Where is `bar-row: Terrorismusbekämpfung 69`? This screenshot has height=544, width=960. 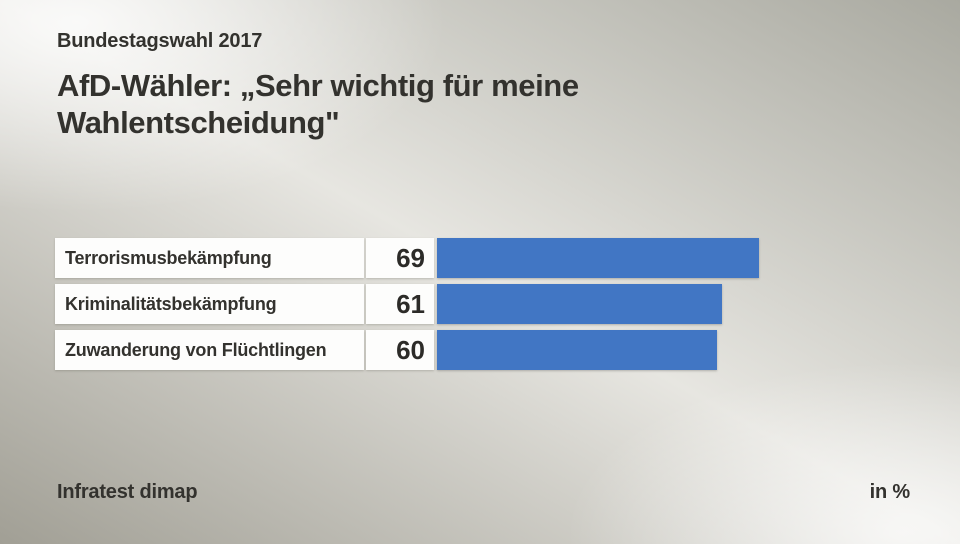
bar-row: Terrorismusbekämpfung 69 is located at coordinates (480, 258).